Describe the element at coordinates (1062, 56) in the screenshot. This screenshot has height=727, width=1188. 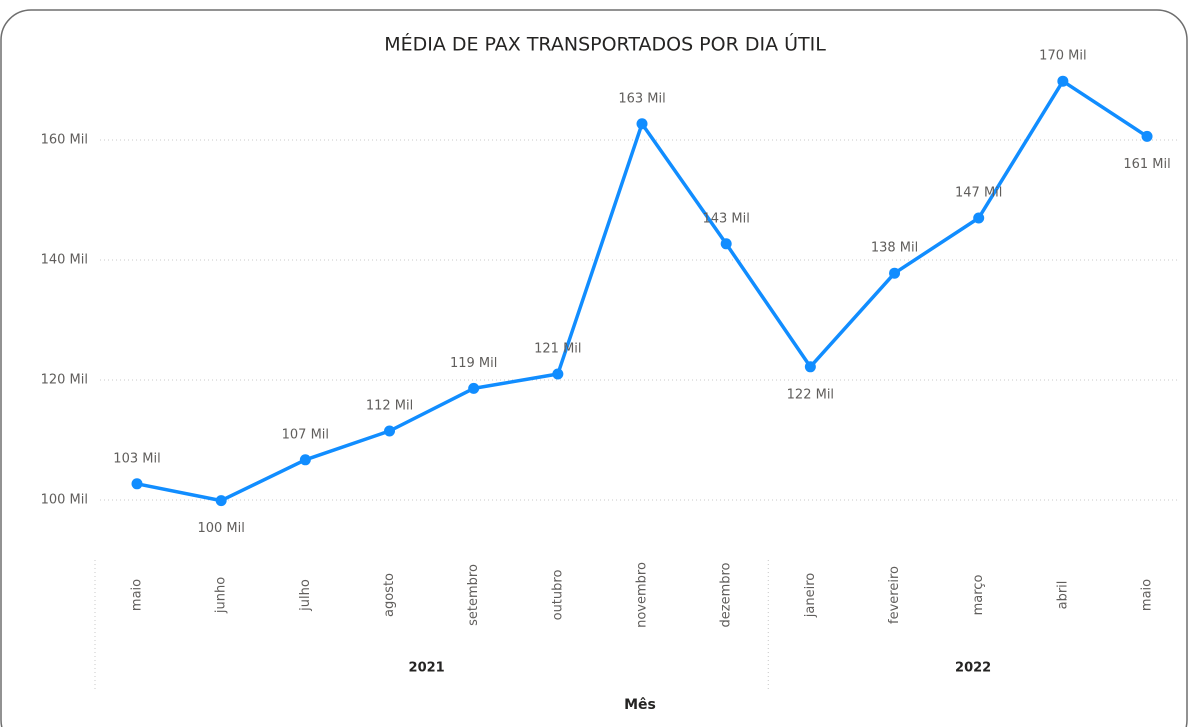
I see `data-label: 170 Mil` at that location.